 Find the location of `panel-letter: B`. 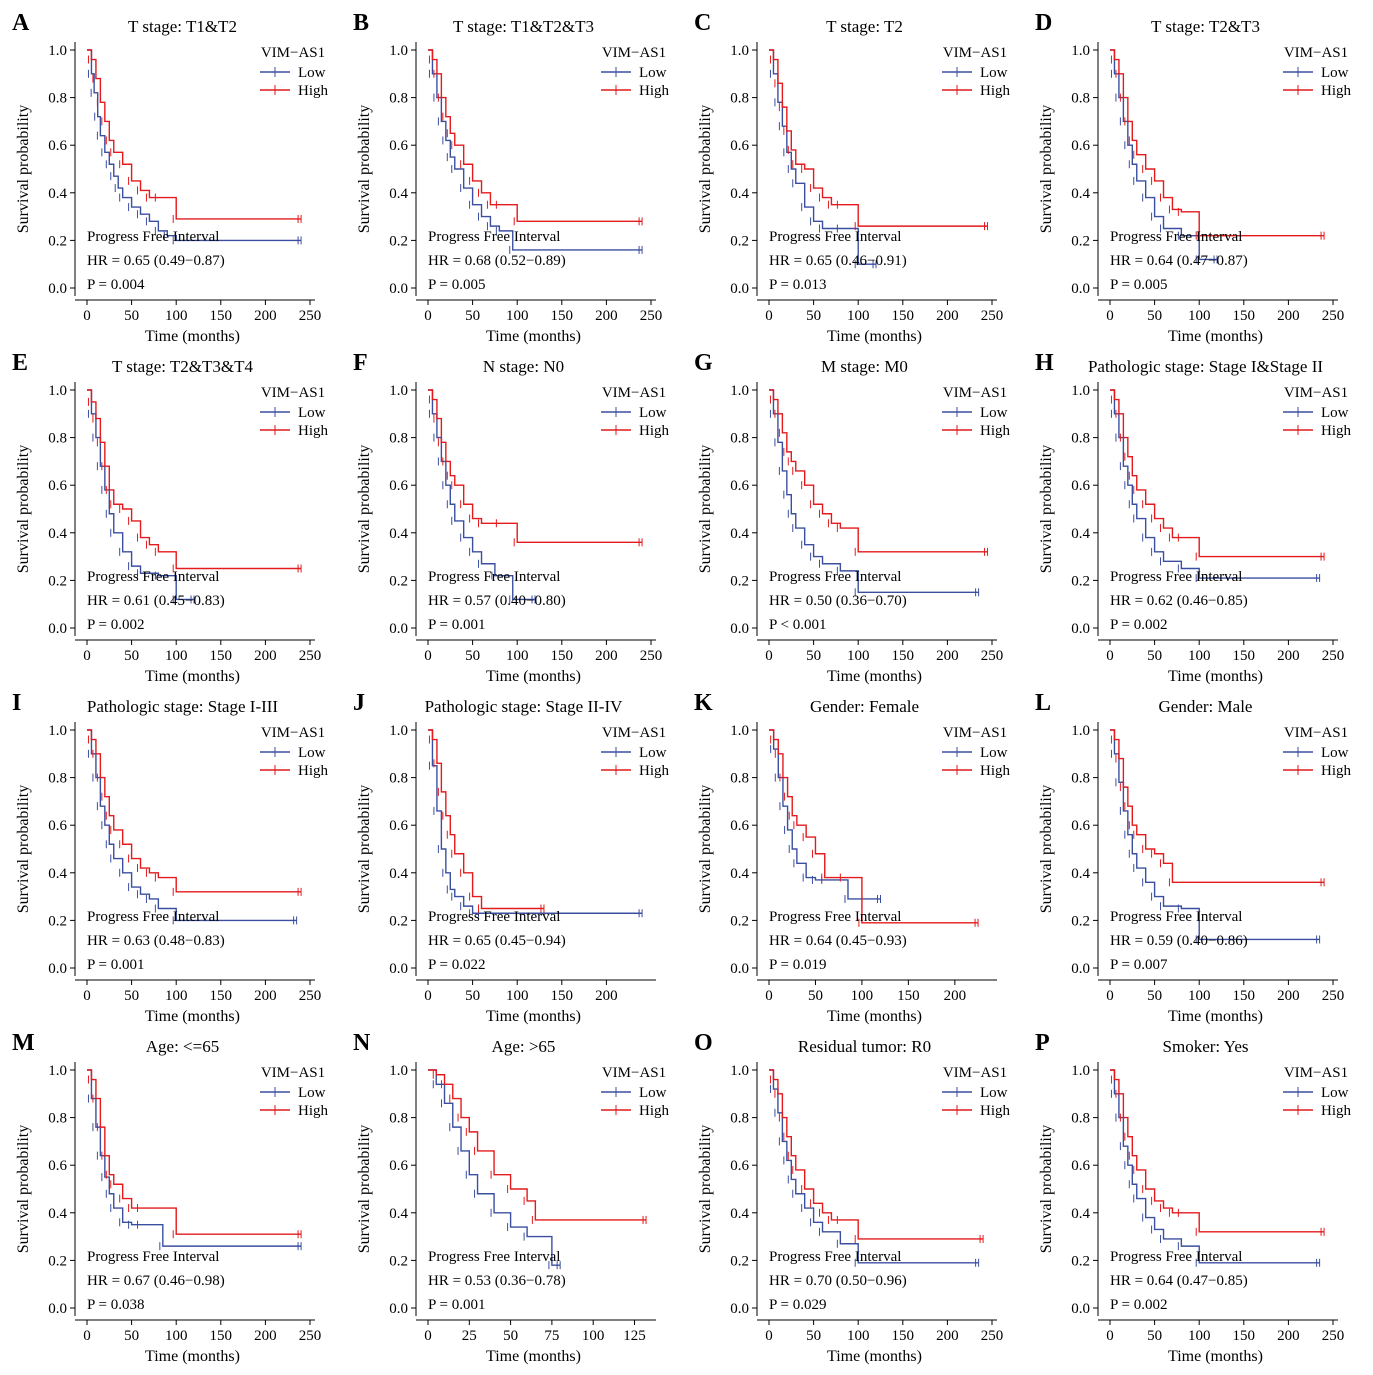

panel-letter: B is located at coordinates (361, 23).